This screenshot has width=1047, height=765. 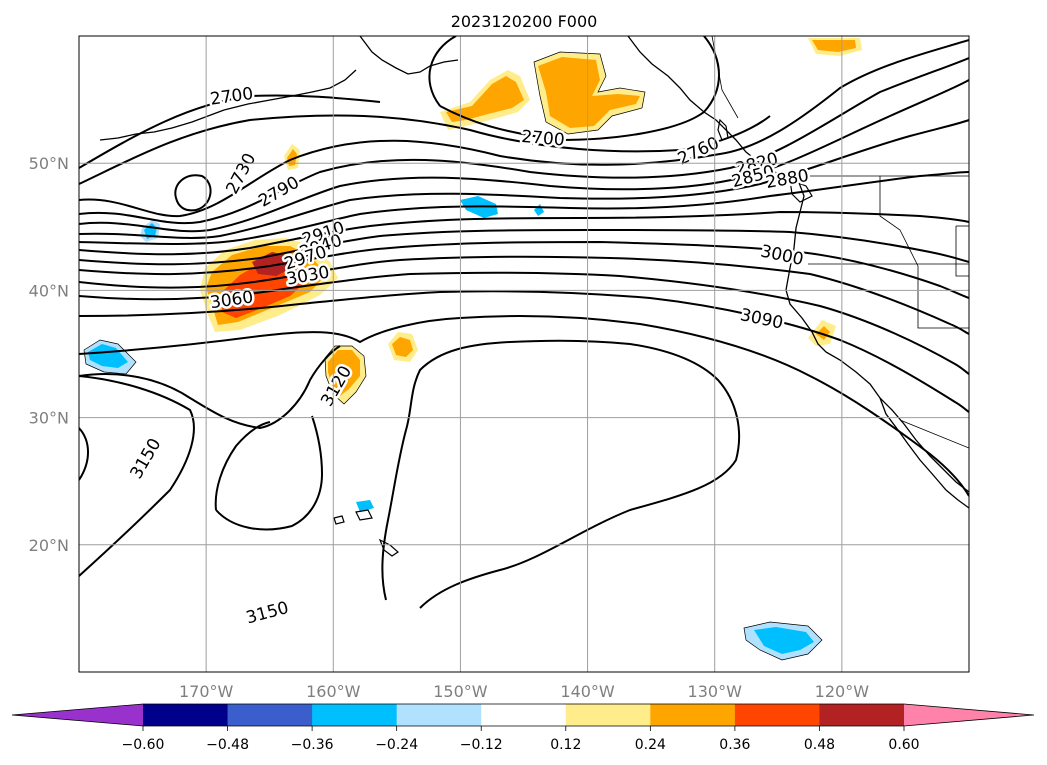 What do you see at coordinates (312, 745) in the screenshot?
I see `colorbar-tick-label: −0.36` at bounding box center [312, 745].